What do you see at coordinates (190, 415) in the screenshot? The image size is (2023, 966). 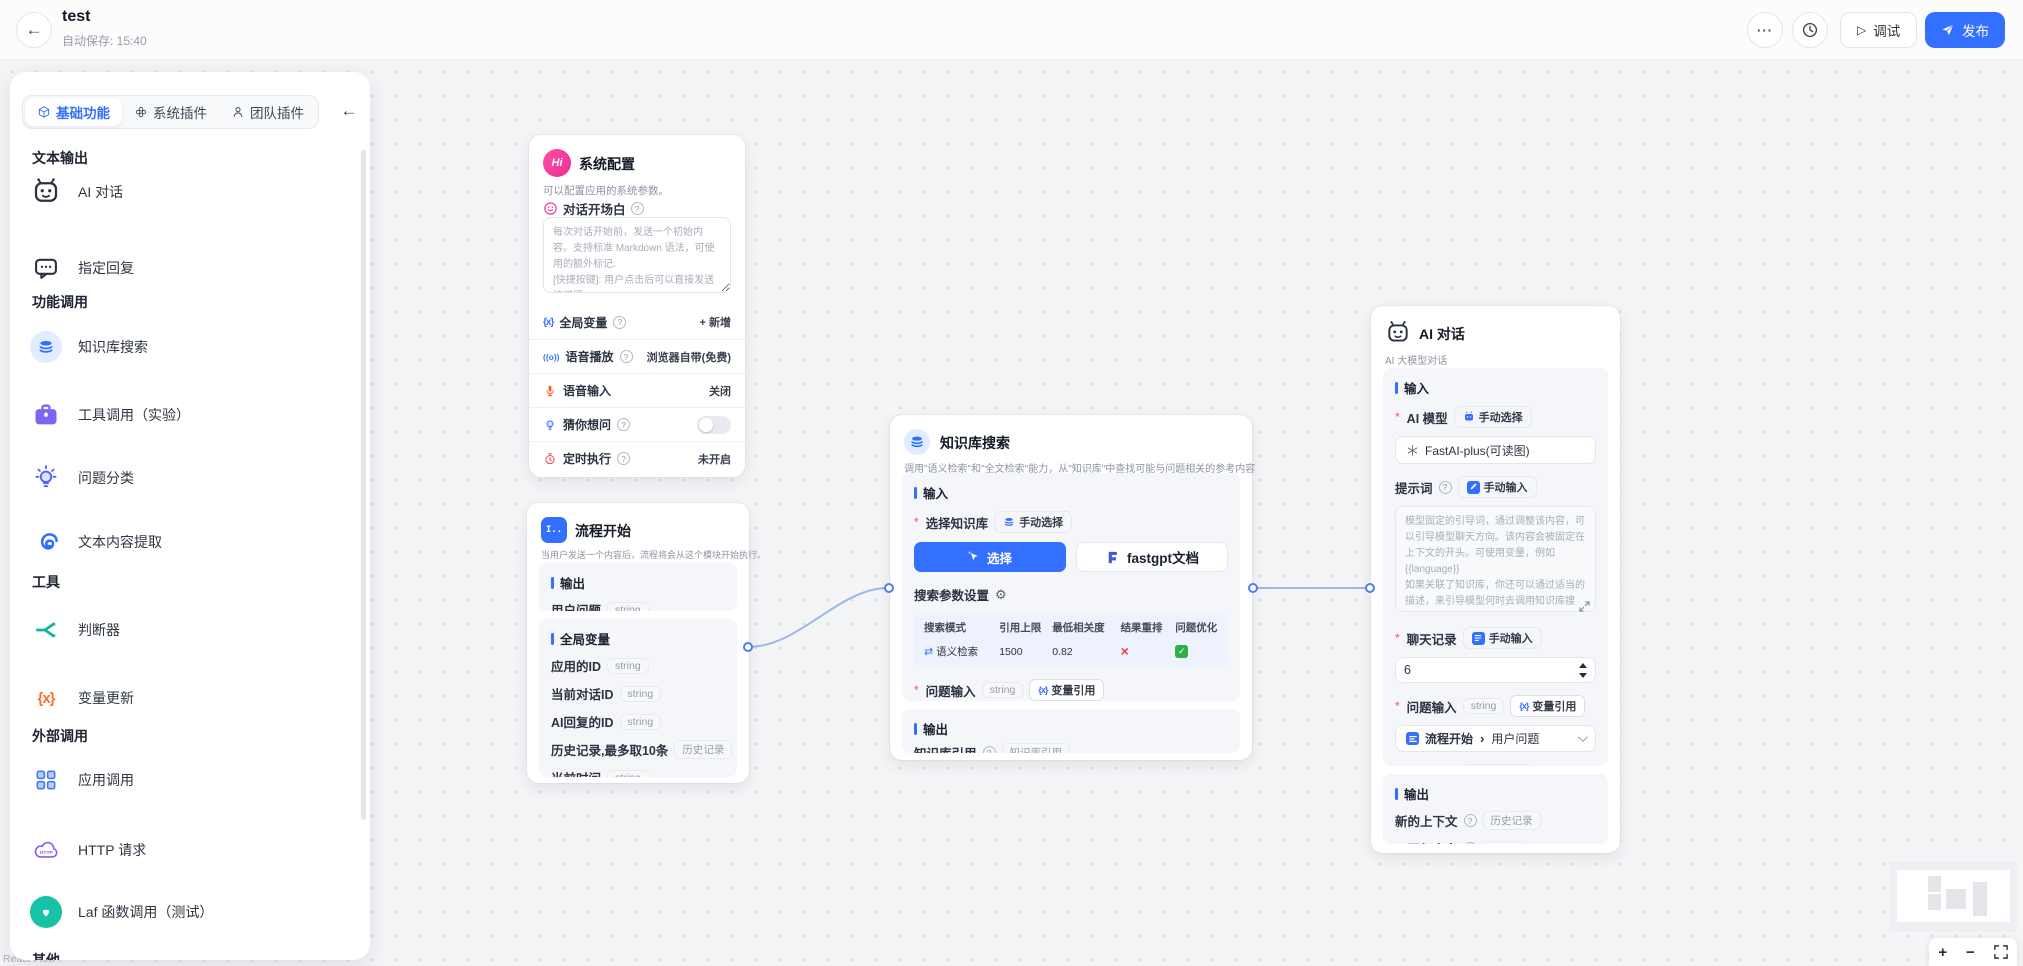 I see `sidebar-item-tool-call: 工具调用（实验）` at bounding box center [190, 415].